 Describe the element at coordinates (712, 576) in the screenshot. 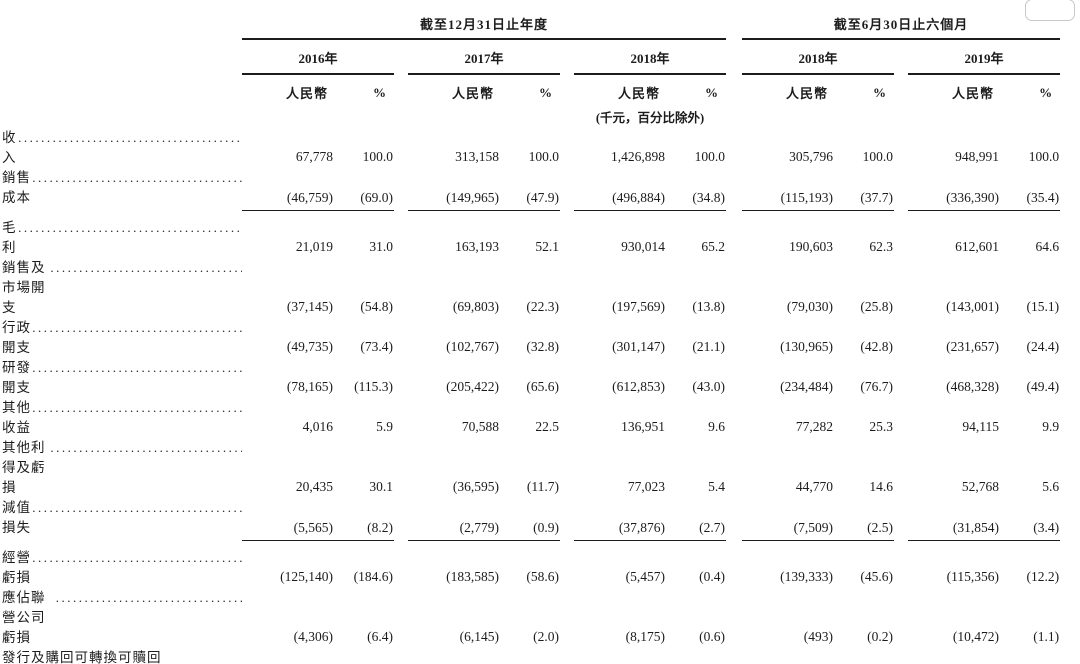

I see `pct-value-cell: (0.4)` at that location.